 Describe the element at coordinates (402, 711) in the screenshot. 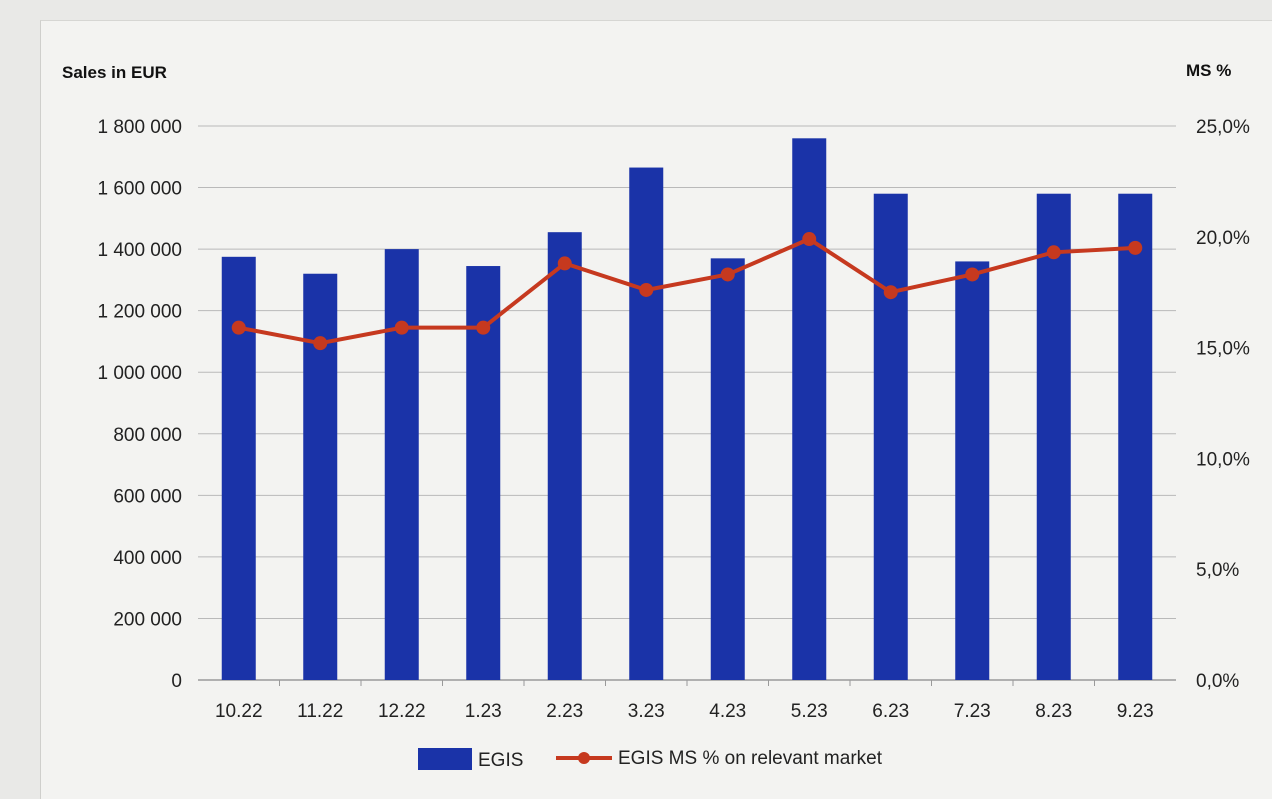

I see `category-label: 12.22` at that location.